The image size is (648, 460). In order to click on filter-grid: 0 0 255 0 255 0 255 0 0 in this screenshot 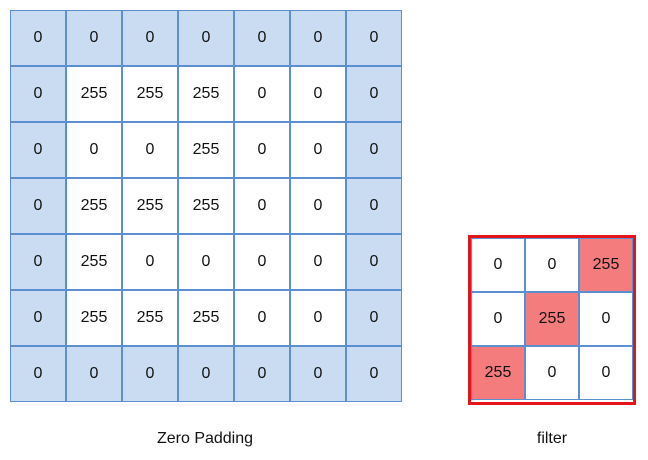, I will do `click(552, 320)`.